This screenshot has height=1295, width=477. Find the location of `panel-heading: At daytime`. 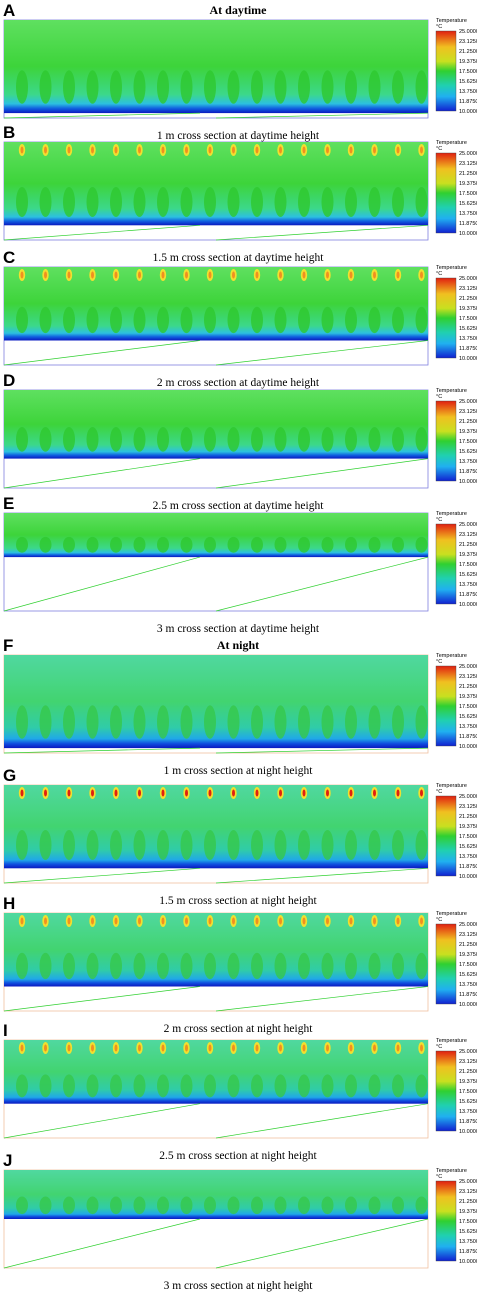

panel-heading: At daytime is located at coordinates (239, 10).